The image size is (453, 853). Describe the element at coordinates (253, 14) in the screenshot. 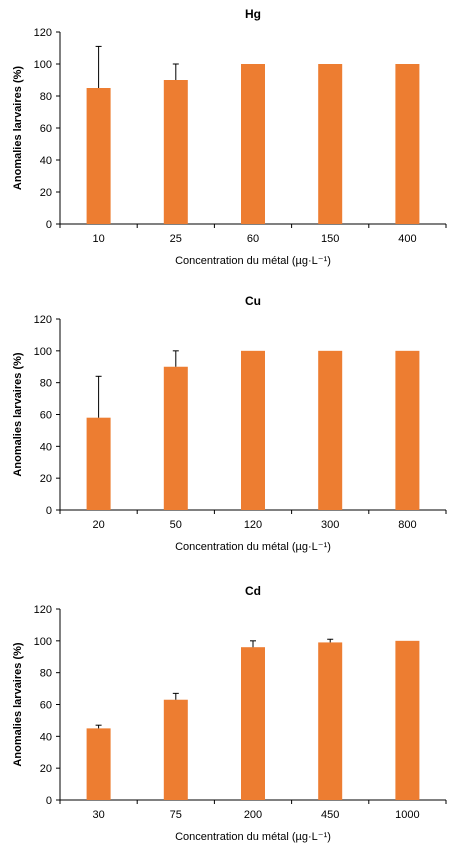

I see `chart-title: Hg` at that location.